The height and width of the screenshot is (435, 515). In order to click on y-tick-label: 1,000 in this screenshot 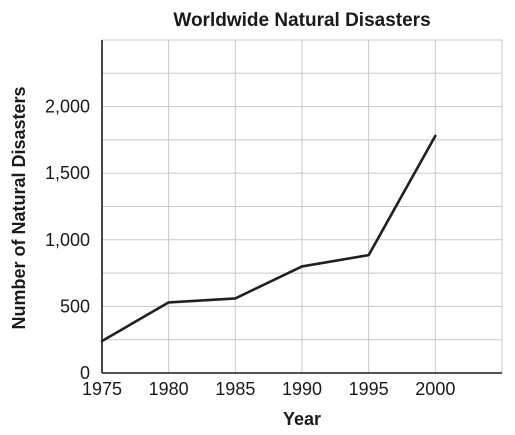, I will do `click(67, 240)`.